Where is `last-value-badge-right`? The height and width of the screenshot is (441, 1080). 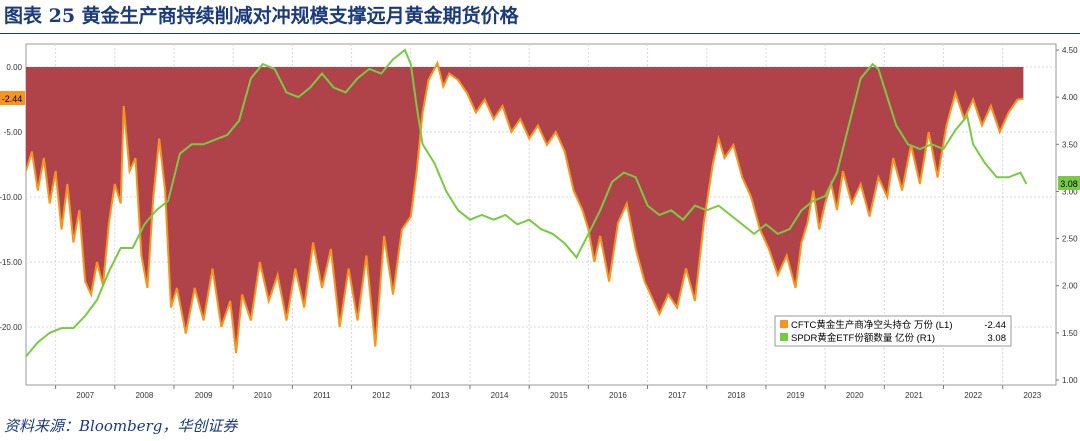
last-value-badge-right is located at coordinates (1069, 183).